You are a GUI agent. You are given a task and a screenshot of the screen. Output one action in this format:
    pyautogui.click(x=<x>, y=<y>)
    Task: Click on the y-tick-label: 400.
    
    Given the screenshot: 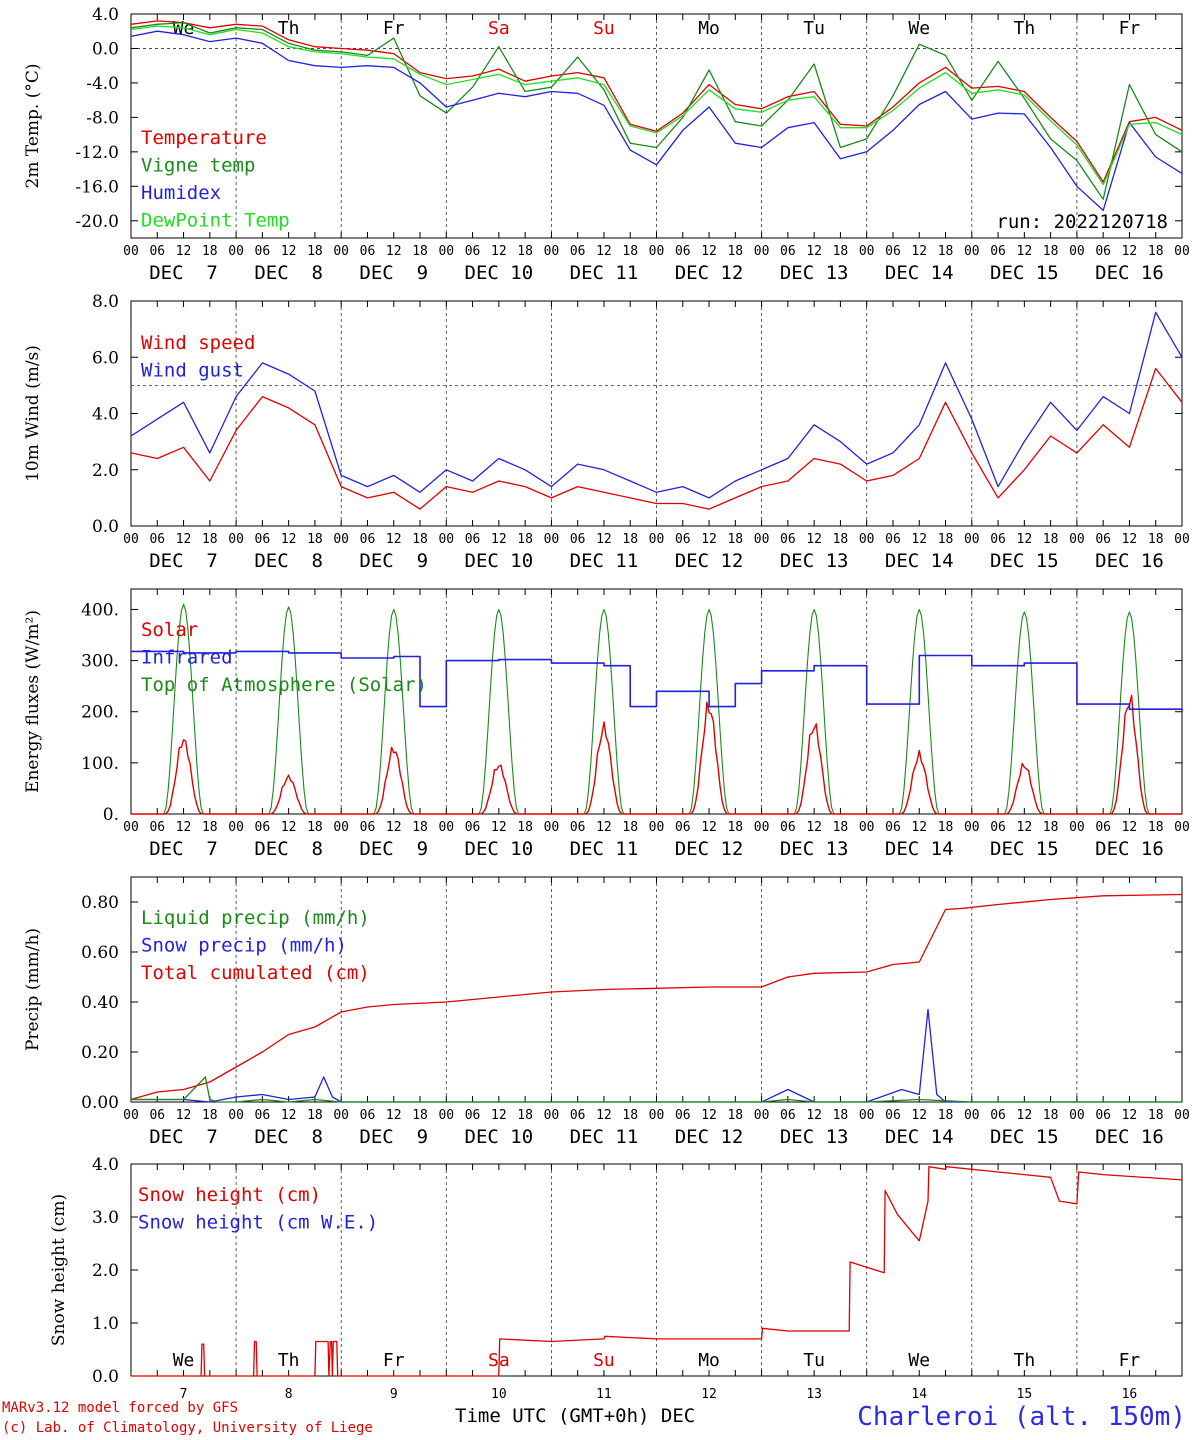 What is the action you would take?
    pyautogui.click(x=100, y=610)
    